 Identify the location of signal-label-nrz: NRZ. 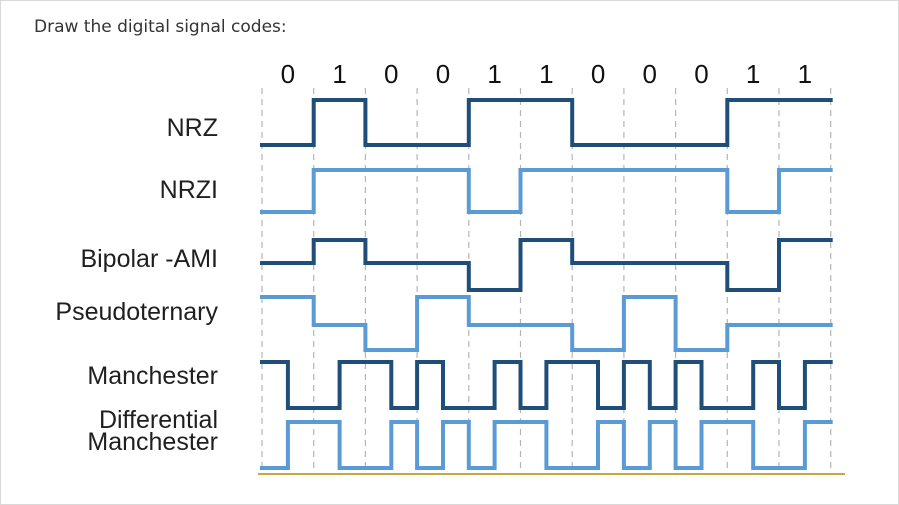
(192, 128).